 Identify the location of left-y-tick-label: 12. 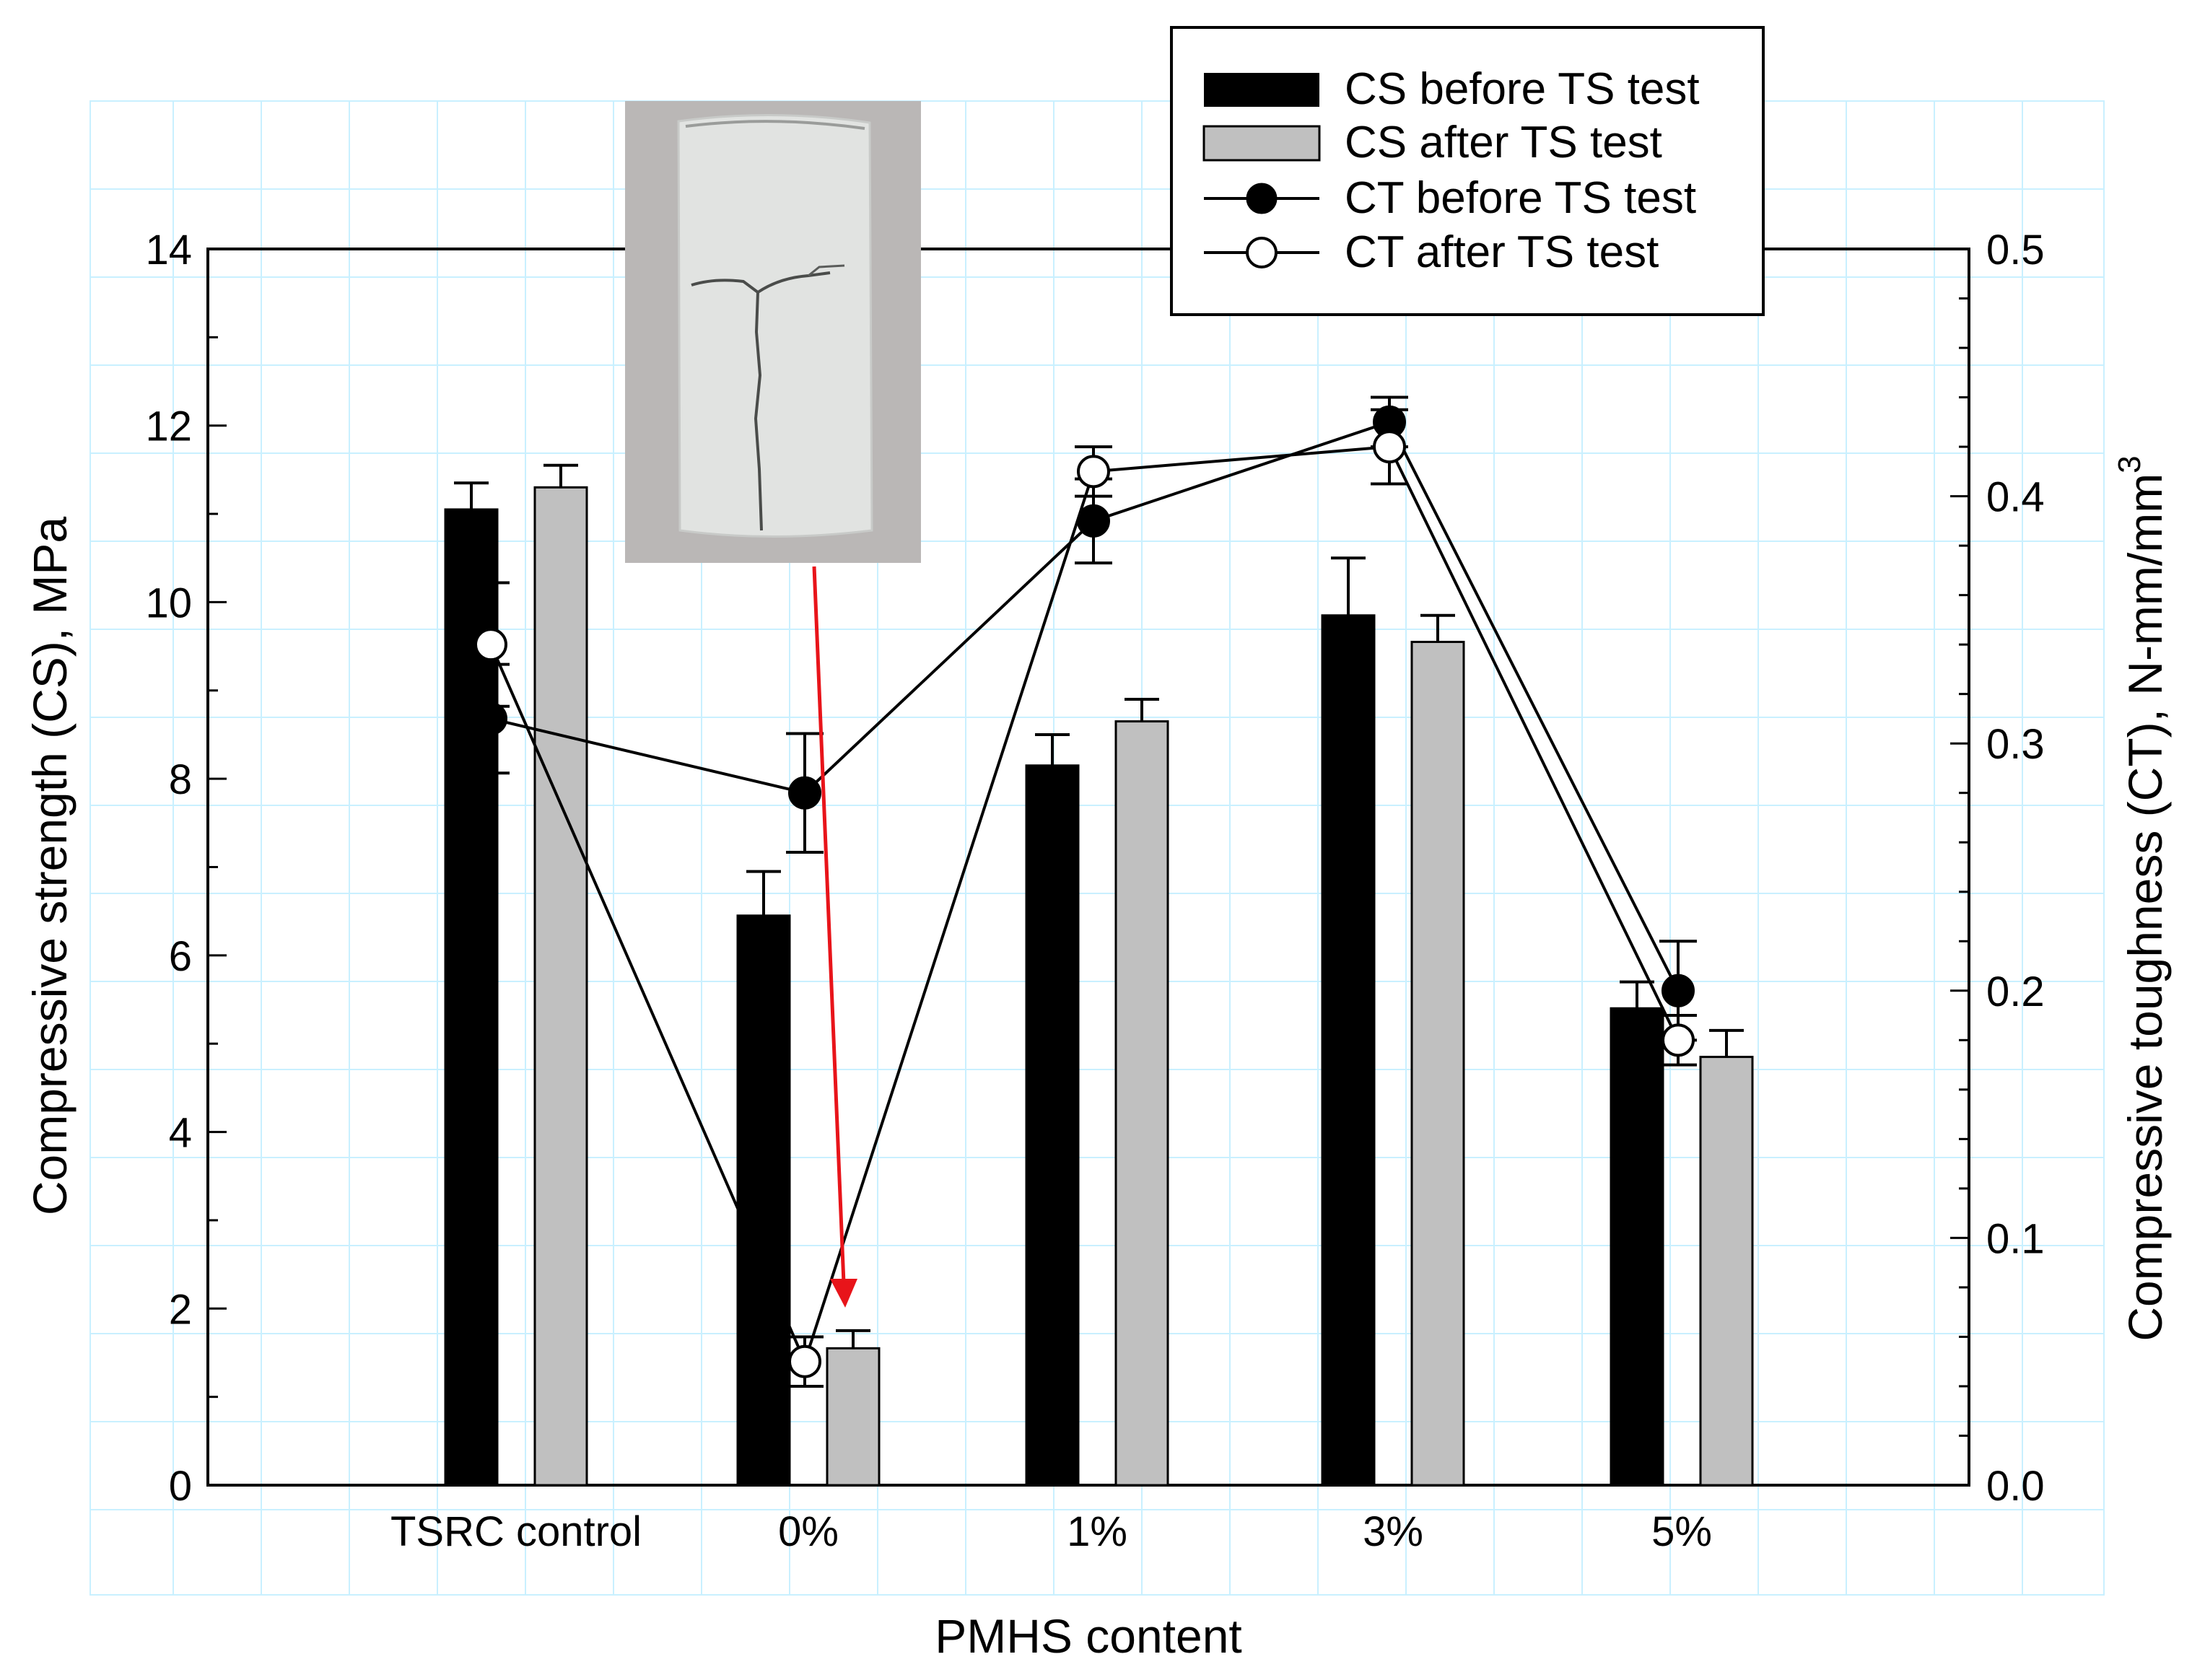
(168, 426).